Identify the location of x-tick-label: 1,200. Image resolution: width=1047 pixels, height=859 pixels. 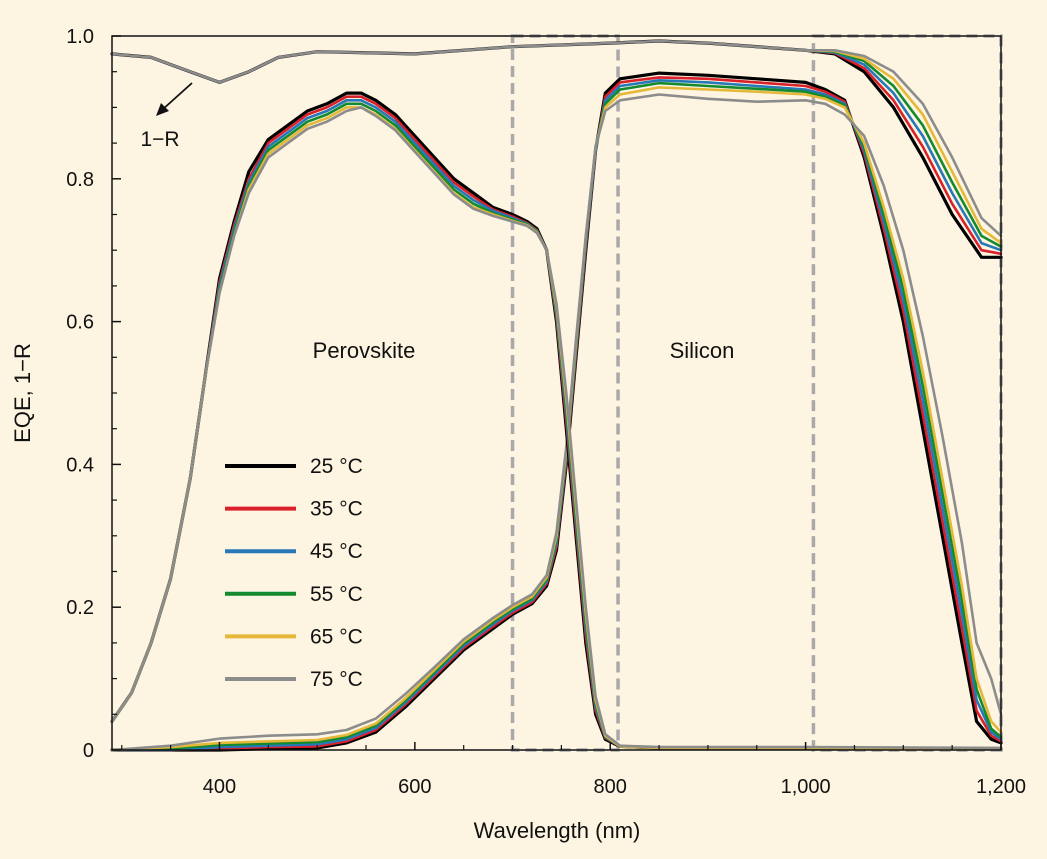
(1001, 787).